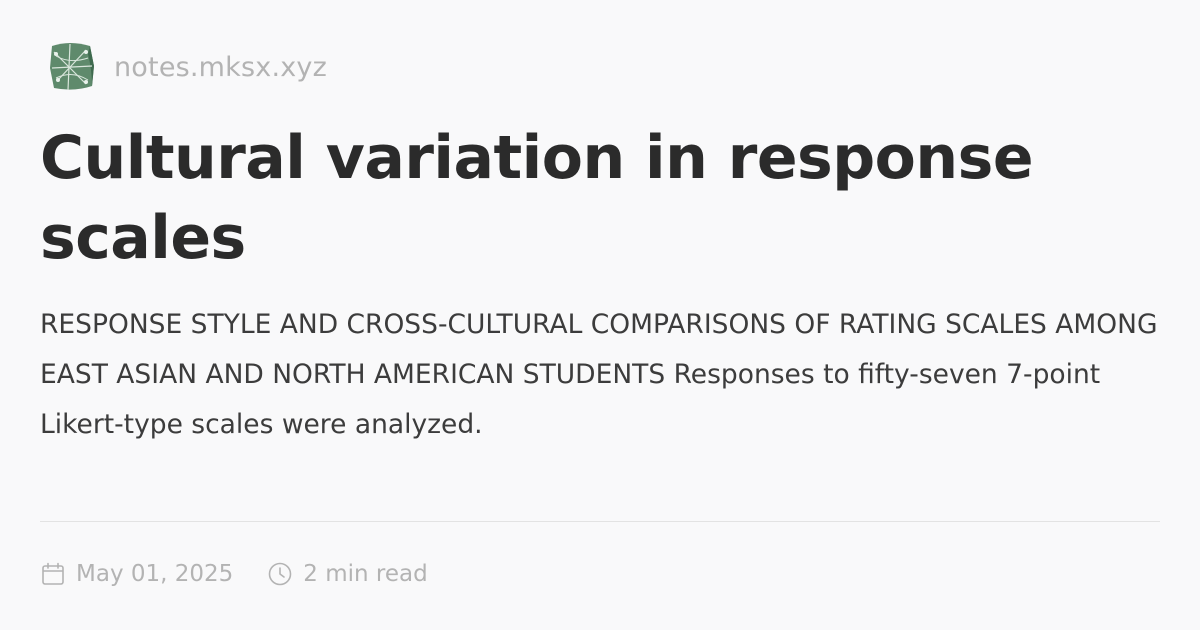  What do you see at coordinates (155, 574) in the screenshot?
I see `publish-date-text: May 01, 2025` at bounding box center [155, 574].